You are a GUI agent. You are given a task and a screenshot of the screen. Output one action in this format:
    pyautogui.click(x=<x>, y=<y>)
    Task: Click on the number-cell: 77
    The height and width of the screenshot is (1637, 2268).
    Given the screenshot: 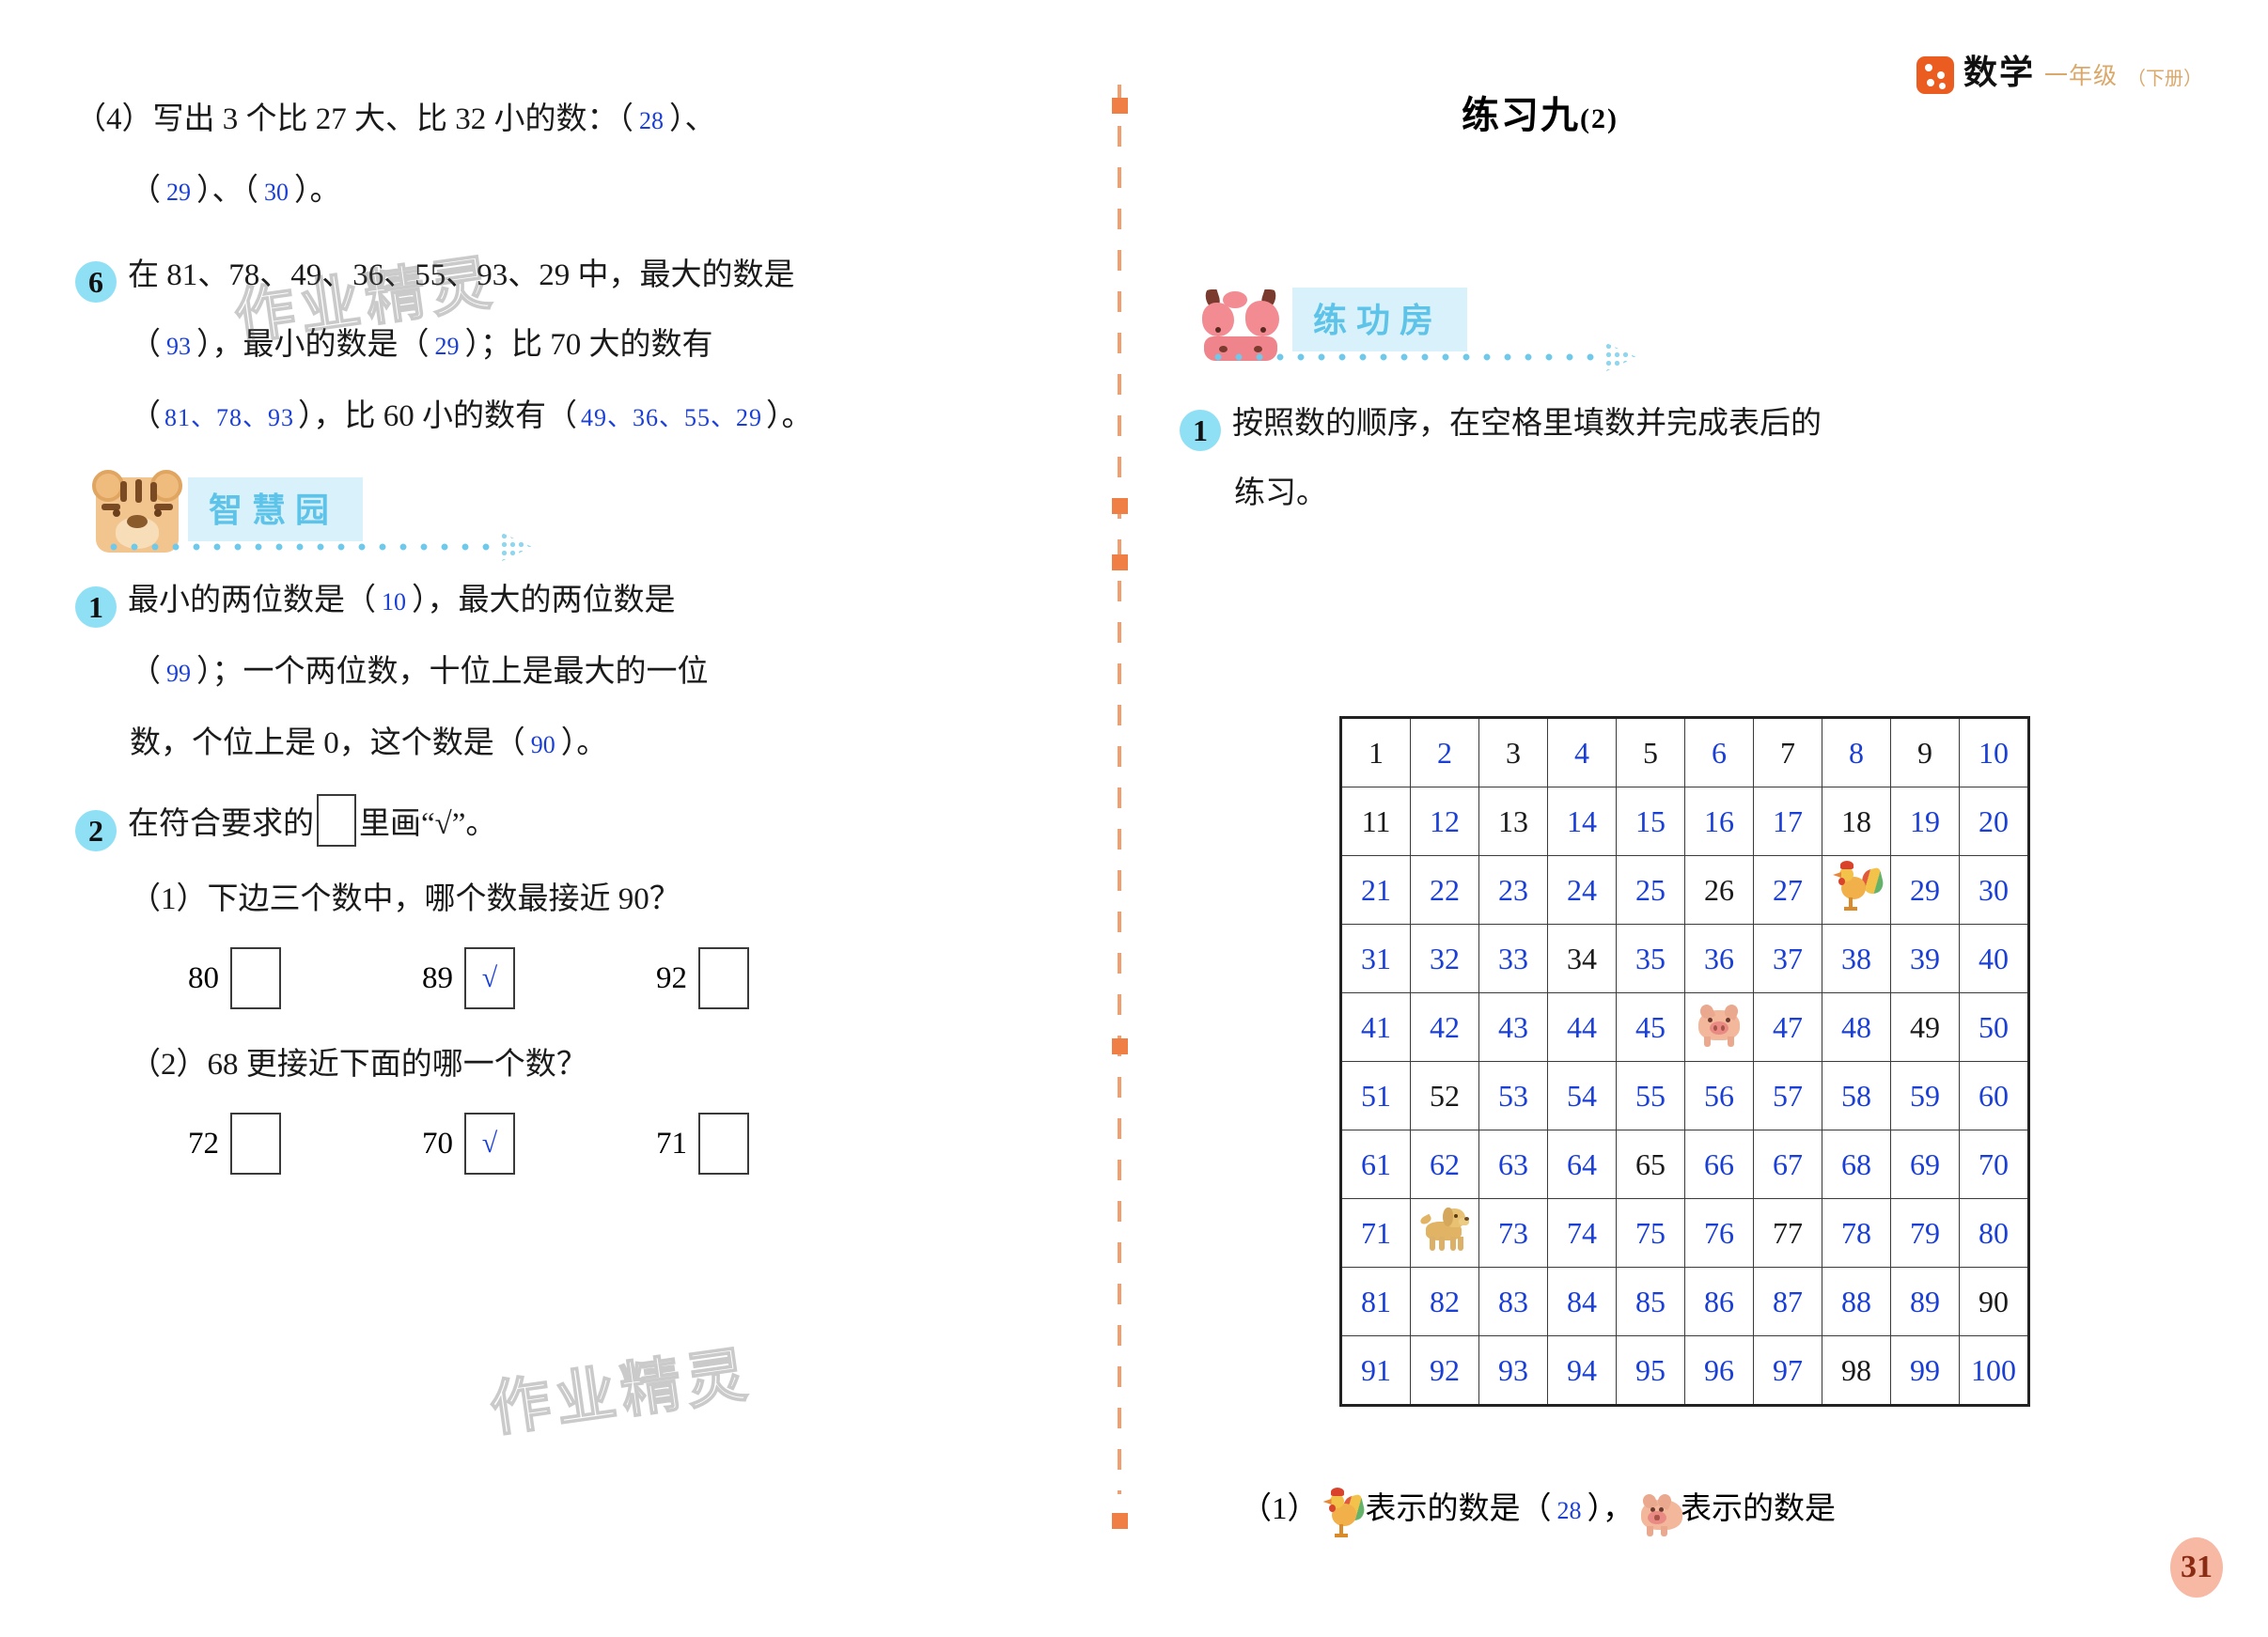 What is the action you would take?
    pyautogui.click(x=1787, y=1233)
    